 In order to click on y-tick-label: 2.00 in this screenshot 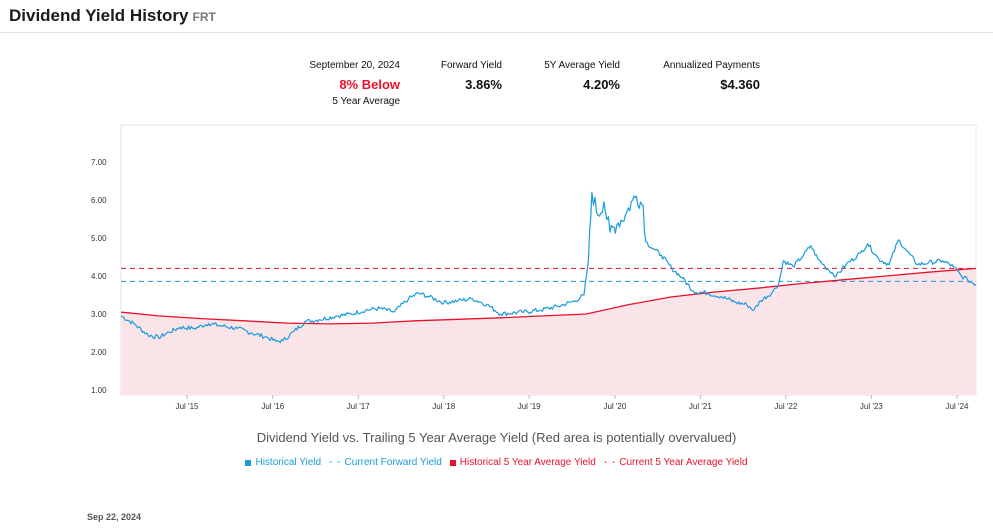, I will do `click(99, 352)`.